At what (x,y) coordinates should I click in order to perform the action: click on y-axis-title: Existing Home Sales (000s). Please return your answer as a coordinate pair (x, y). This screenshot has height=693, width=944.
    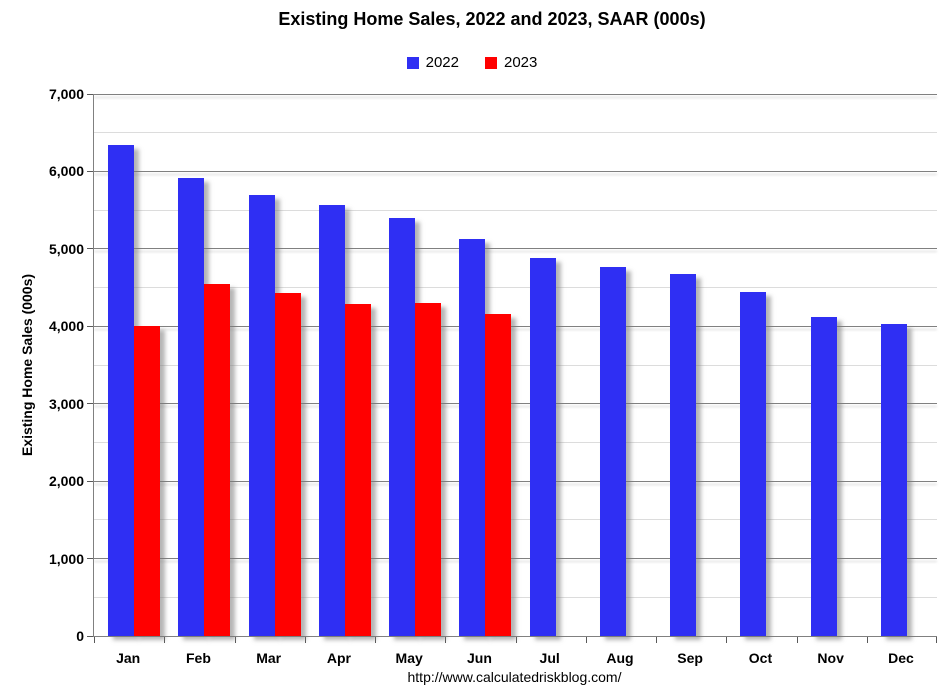
    Looking at the image, I should click on (27, 365).